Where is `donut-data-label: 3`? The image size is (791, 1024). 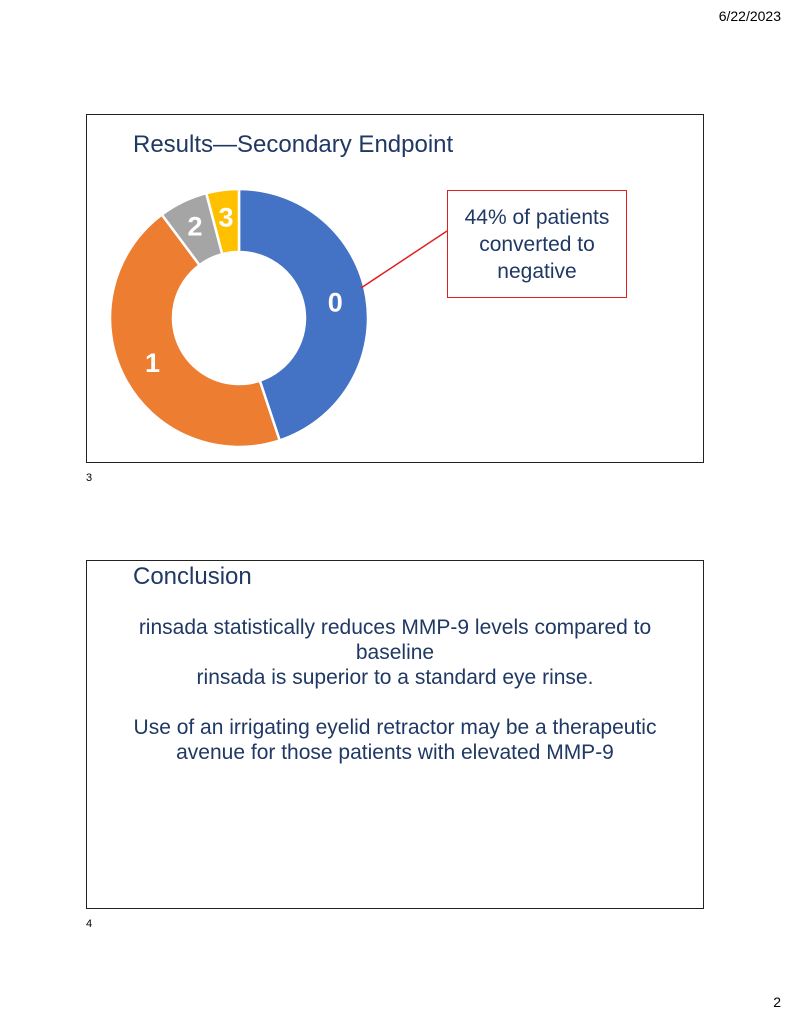
donut-data-label: 3 is located at coordinates (226, 217).